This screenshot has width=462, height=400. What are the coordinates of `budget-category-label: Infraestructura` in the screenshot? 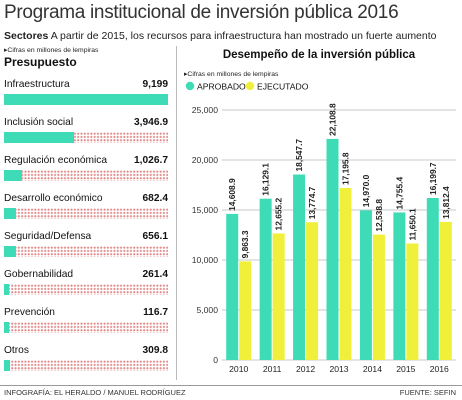 It's located at (37, 84).